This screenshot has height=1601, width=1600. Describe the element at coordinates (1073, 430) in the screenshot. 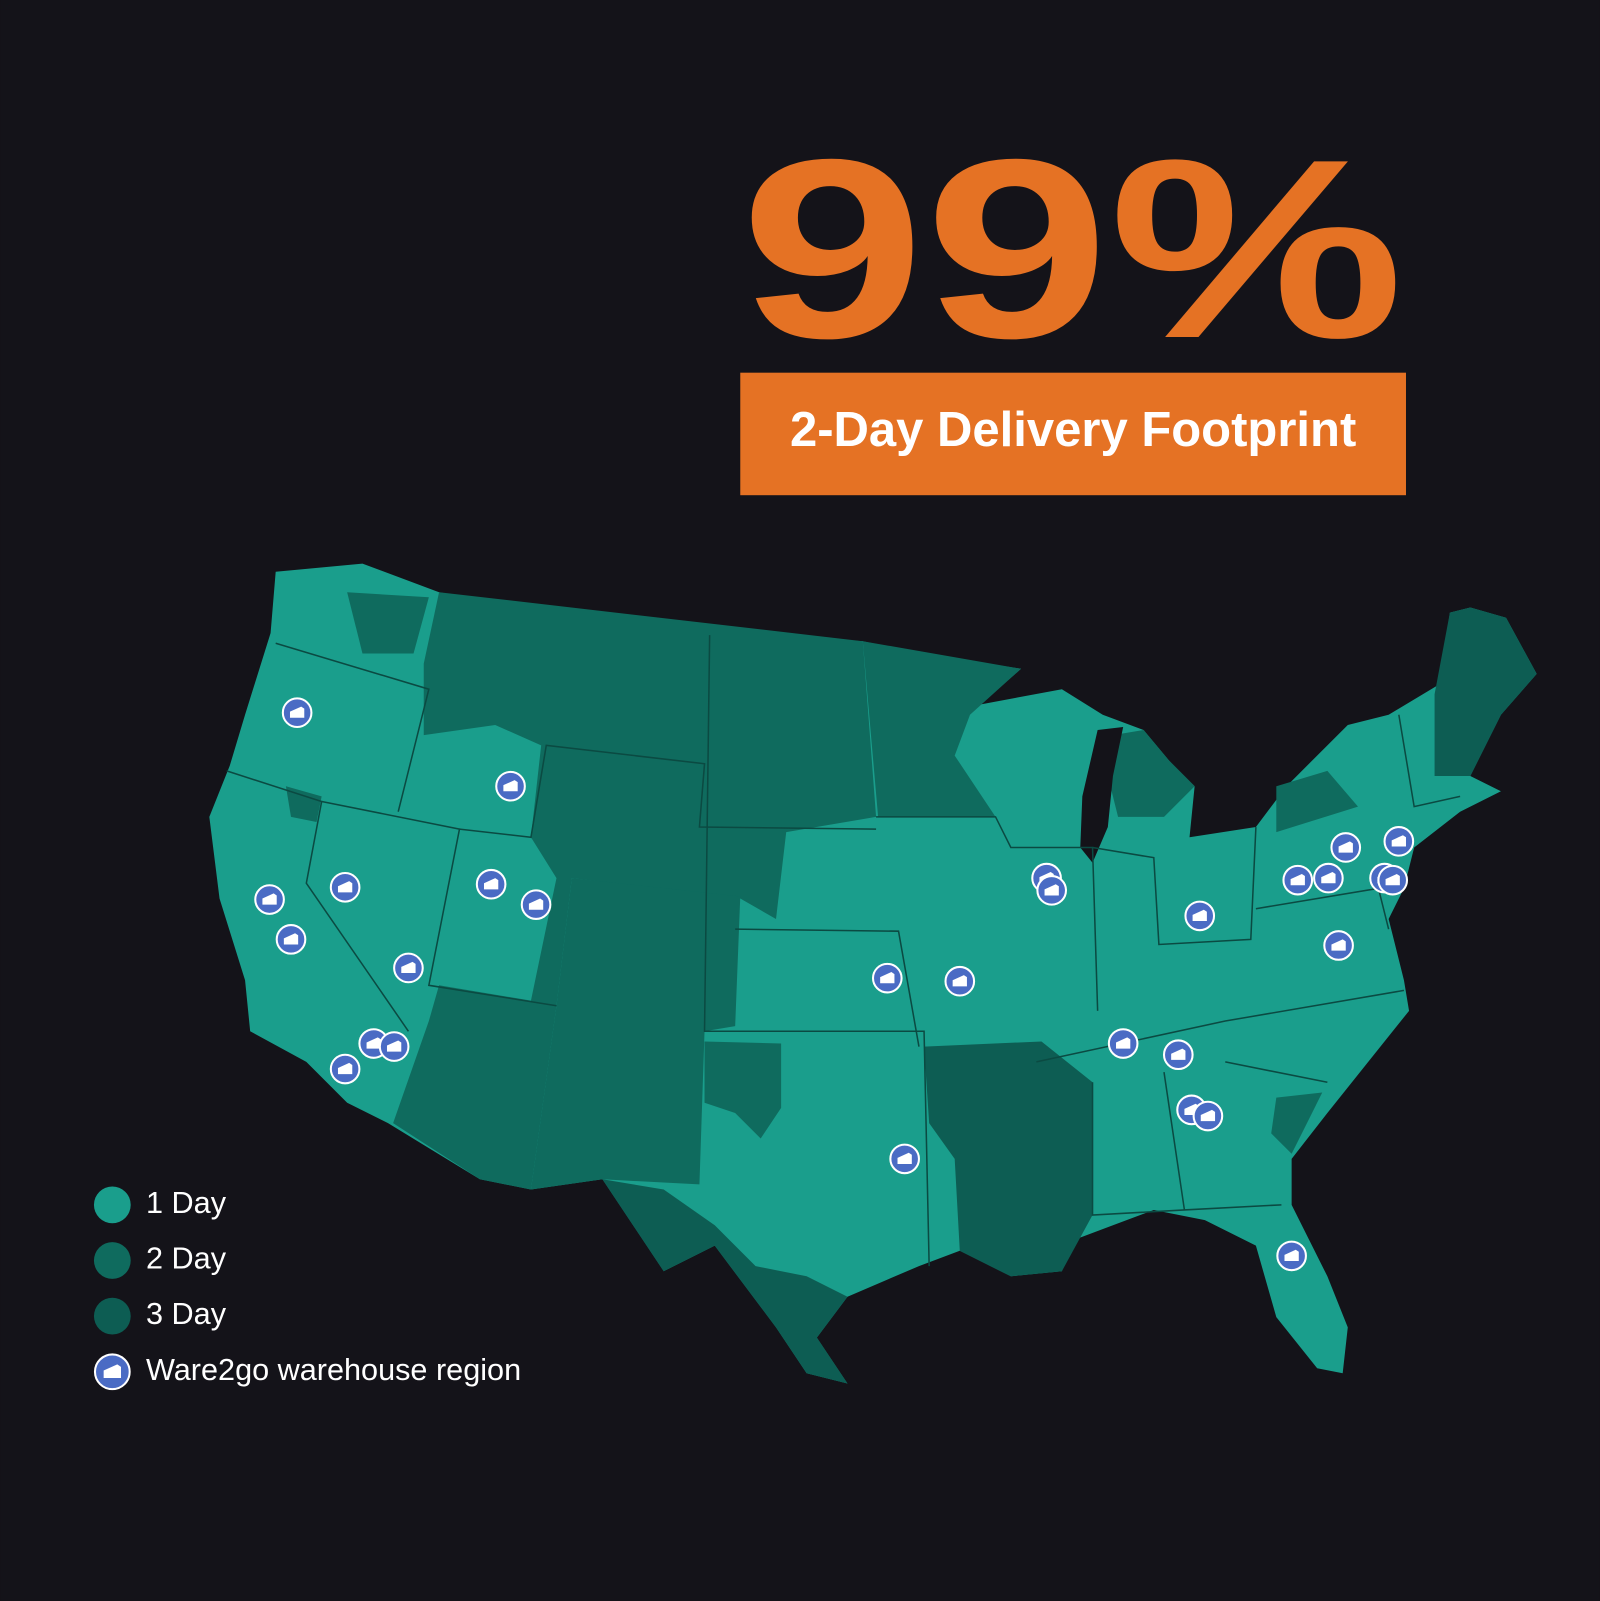

I see `headline-caption: 2-Day Delivery Footprint` at that location.